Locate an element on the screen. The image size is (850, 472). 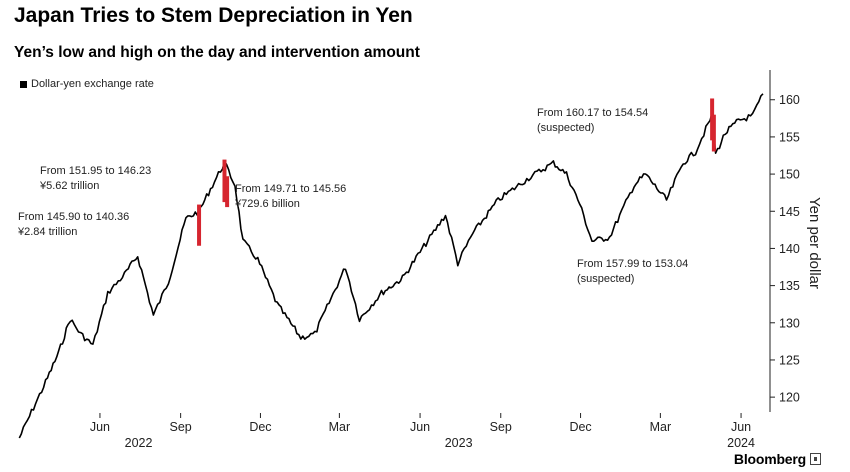
y-tick-label-130: 130 is located at coordinates (789, 323).